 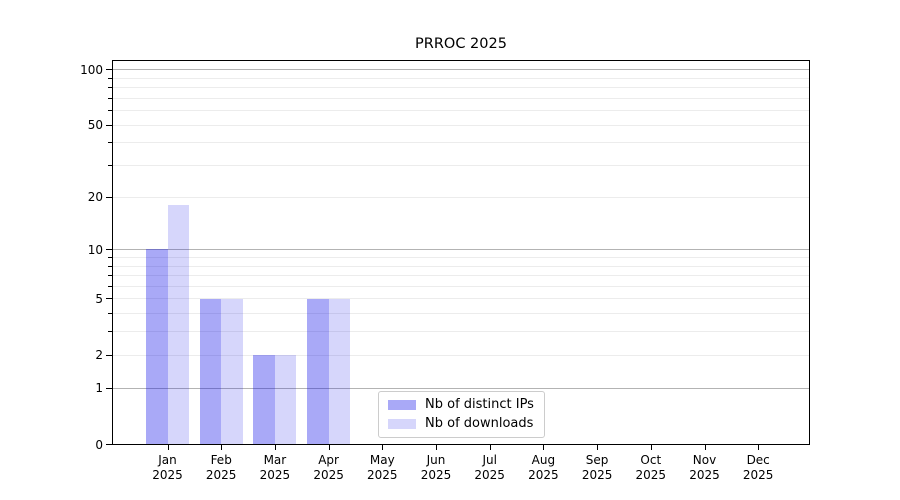 I want to click on x-tick-label-oct: Oct 2025, so click(x=651, y=467).